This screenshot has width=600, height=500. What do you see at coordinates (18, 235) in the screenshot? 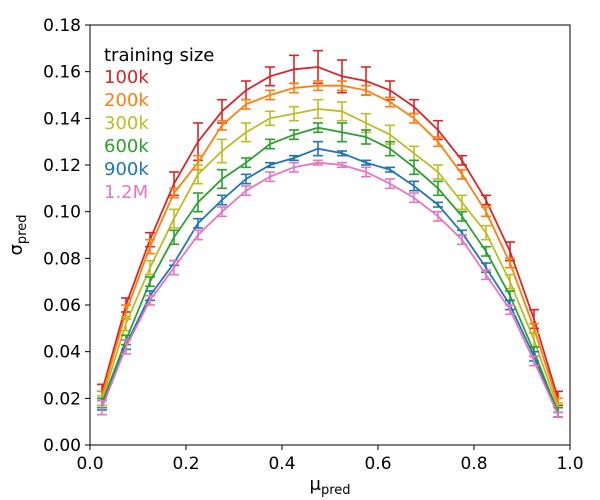
I see `y-axis-label: σpred` at bounding box center [18, 235].